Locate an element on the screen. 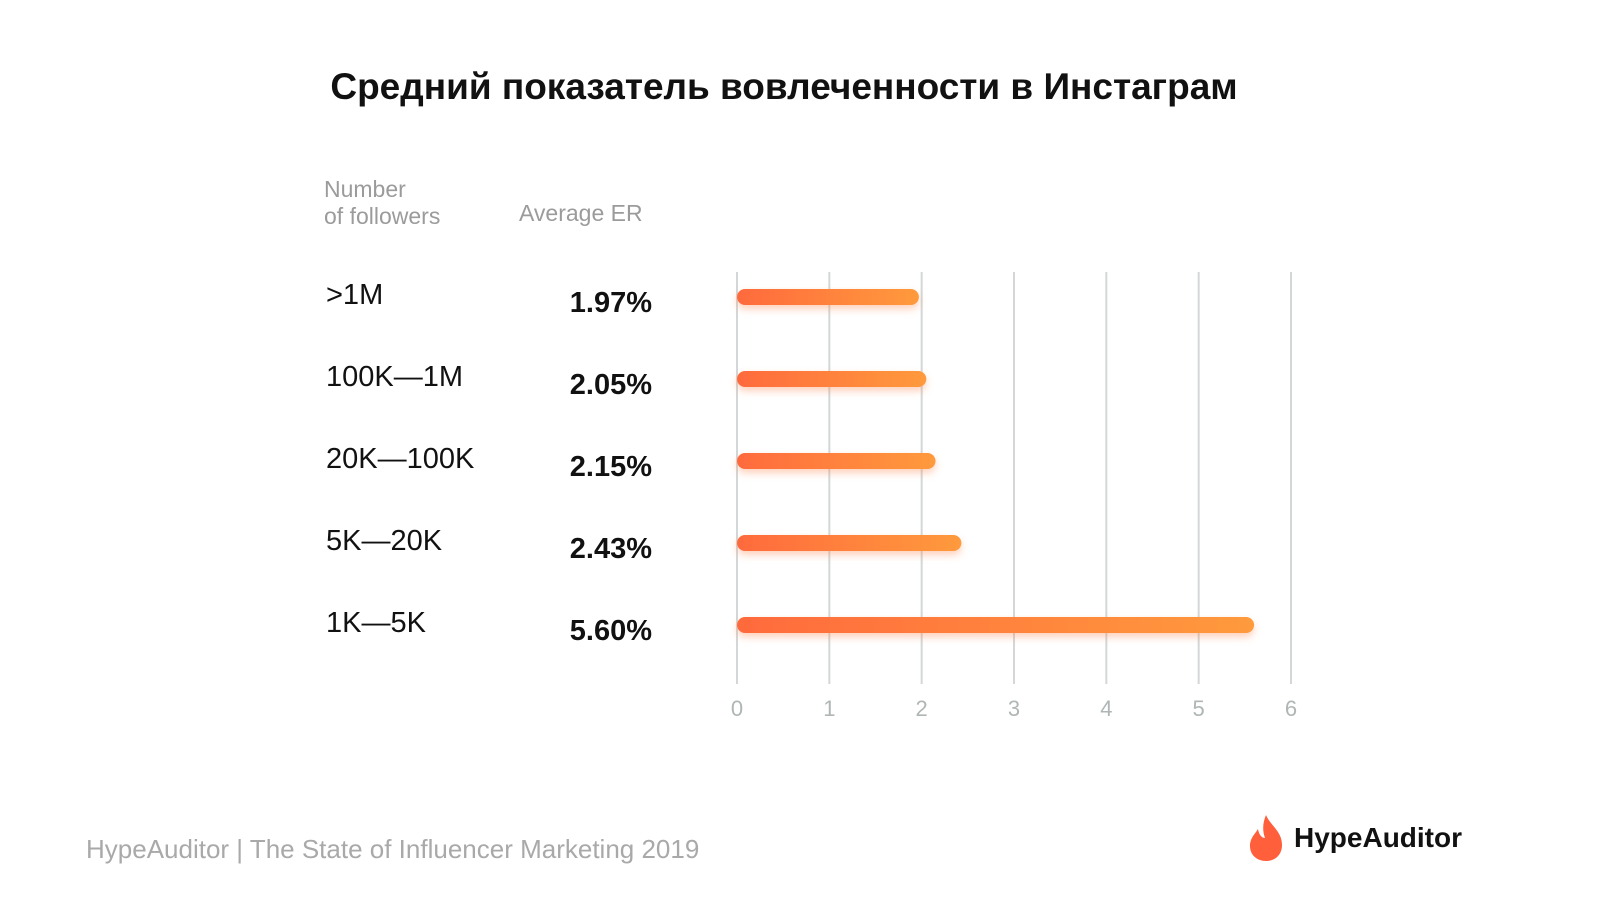 The image size is (1600, 918). followers-column-header: Number of followers is located at coordinates (424, 203).